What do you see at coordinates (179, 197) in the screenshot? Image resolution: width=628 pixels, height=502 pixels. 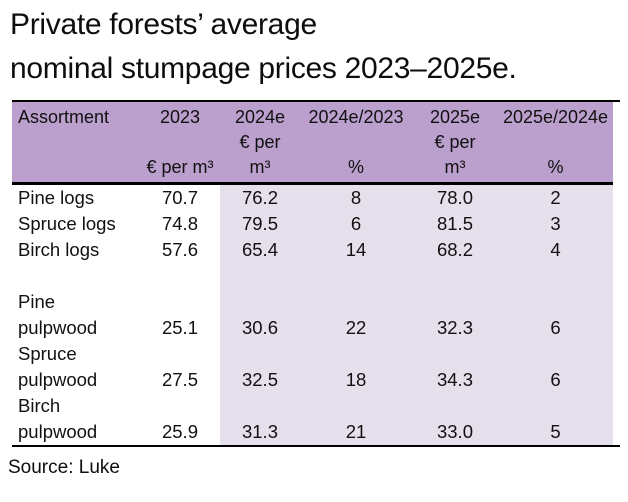 I see `value-cell: 70.7` at bounding box center [179, 197].